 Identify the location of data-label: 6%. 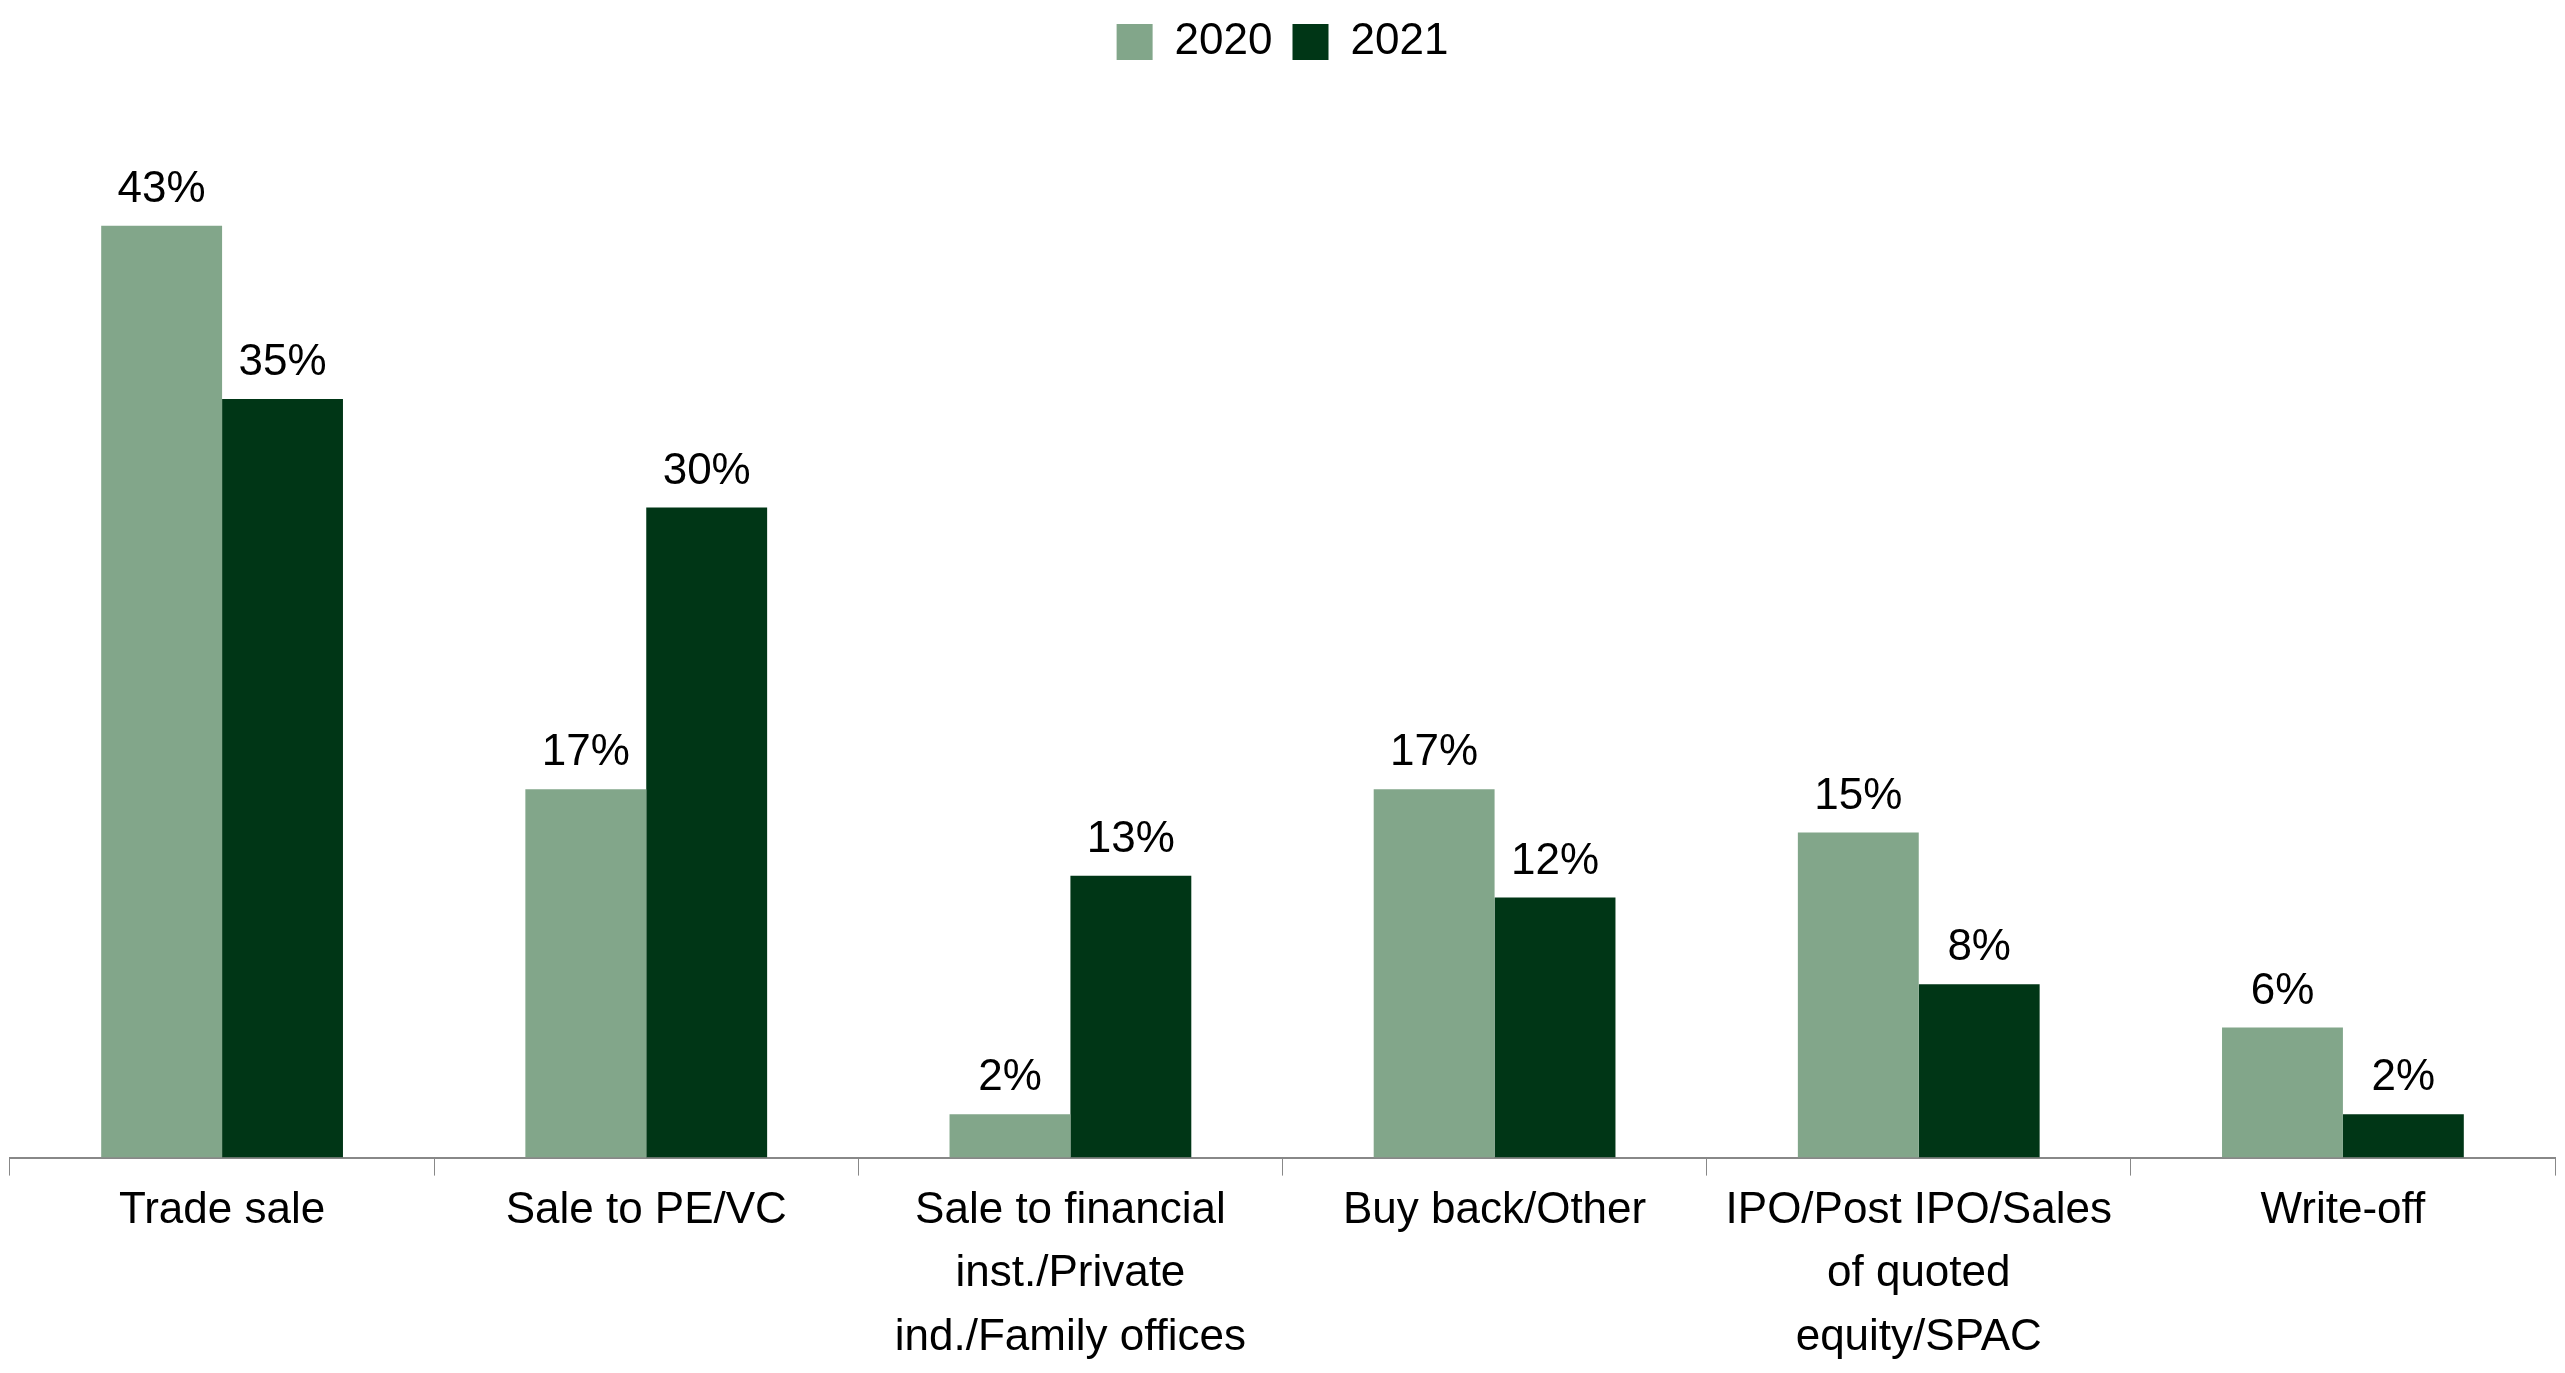
(2282, 988).